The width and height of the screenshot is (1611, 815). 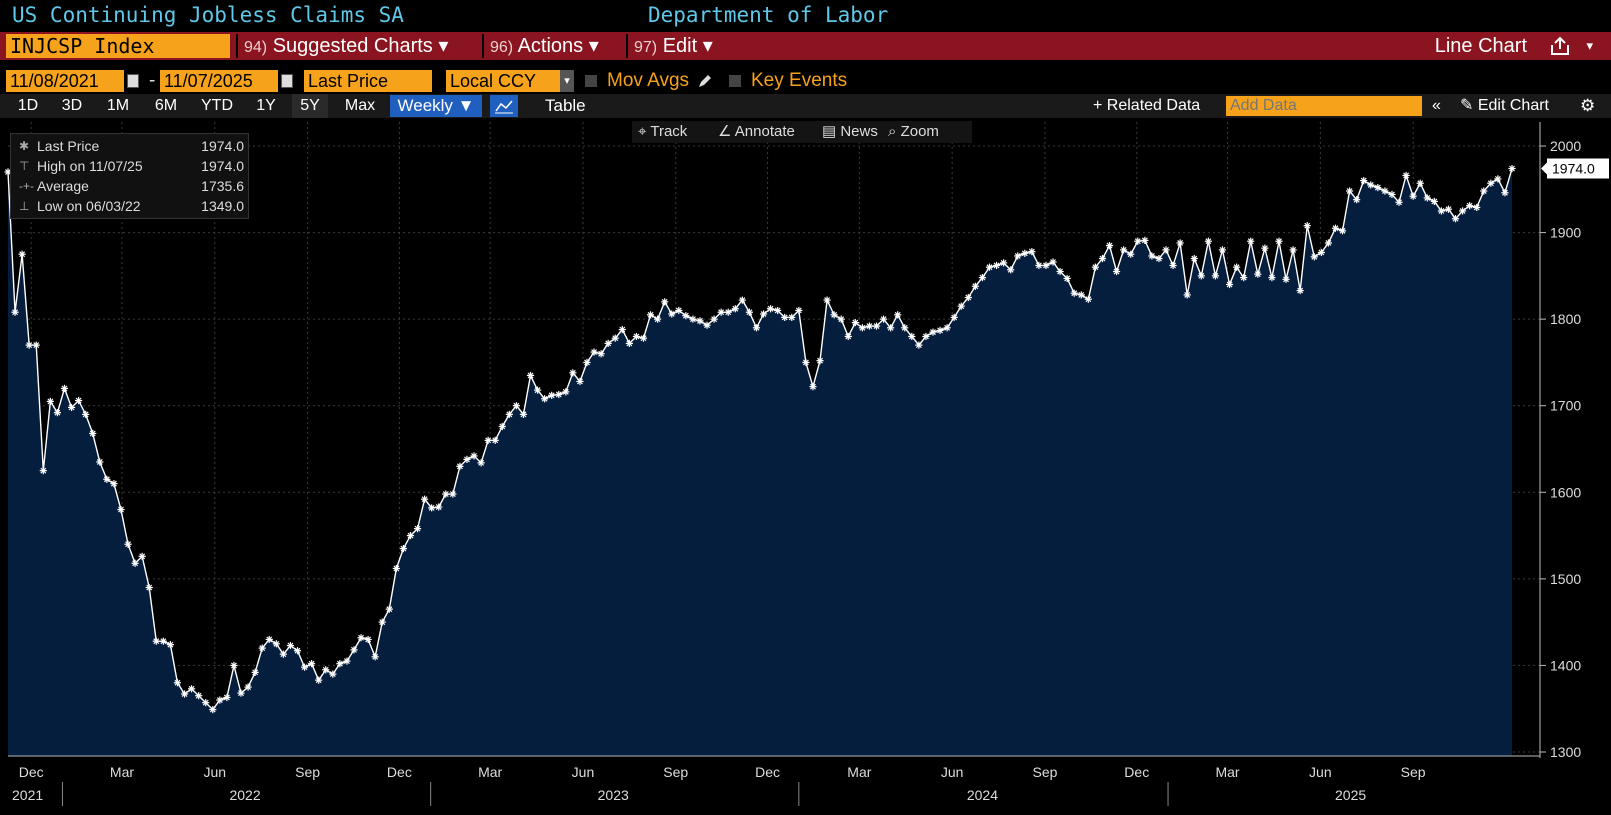 I want to click on period-1y: 1Y, so click(x=266, y=105).